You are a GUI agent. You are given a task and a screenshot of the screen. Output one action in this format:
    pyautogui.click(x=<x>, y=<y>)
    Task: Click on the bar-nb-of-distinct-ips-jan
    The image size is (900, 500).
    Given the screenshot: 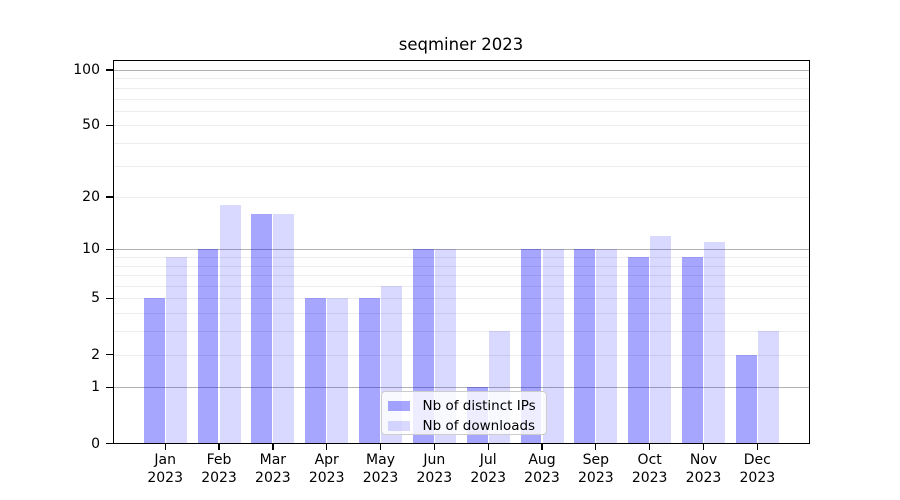 What is the action you would take?
    pyautogui.click(x=154, y=371)
    